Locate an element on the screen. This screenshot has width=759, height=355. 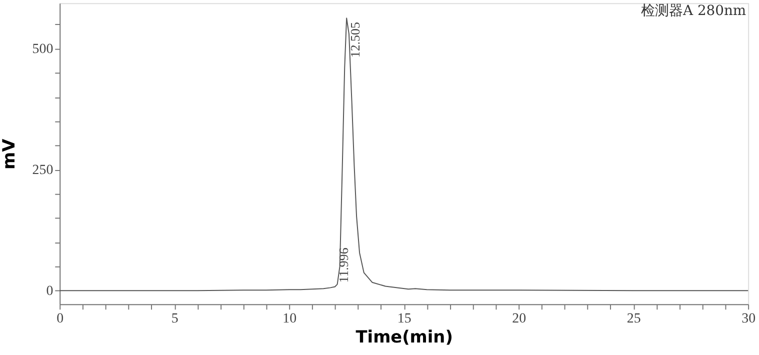
x-axis-title: Time(min) is located at coordinates (404, 336).